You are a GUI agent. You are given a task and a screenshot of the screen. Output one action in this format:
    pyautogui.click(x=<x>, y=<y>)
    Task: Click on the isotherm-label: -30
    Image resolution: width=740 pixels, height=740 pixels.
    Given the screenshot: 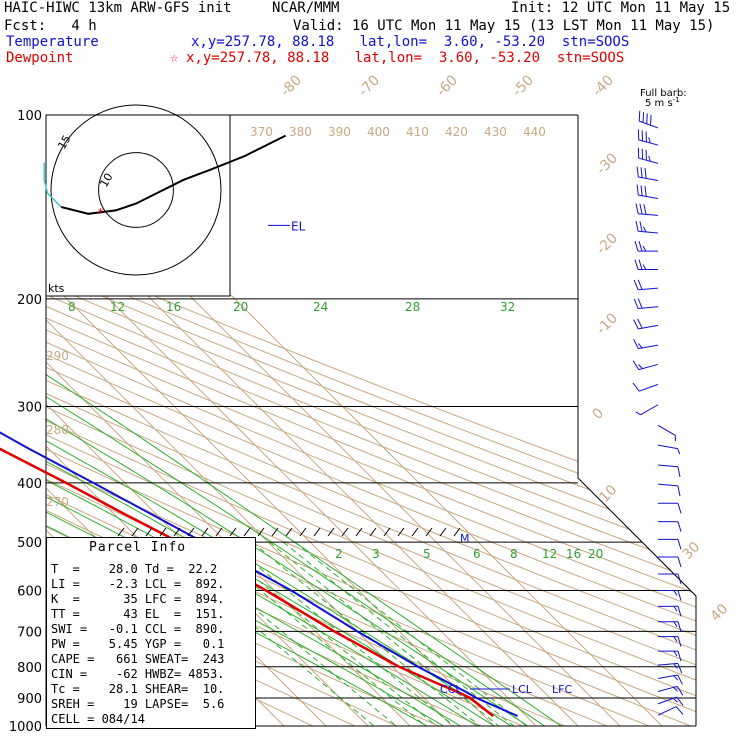 What is the action you would take?
    pyautogui.click(x=607, y=163)
    